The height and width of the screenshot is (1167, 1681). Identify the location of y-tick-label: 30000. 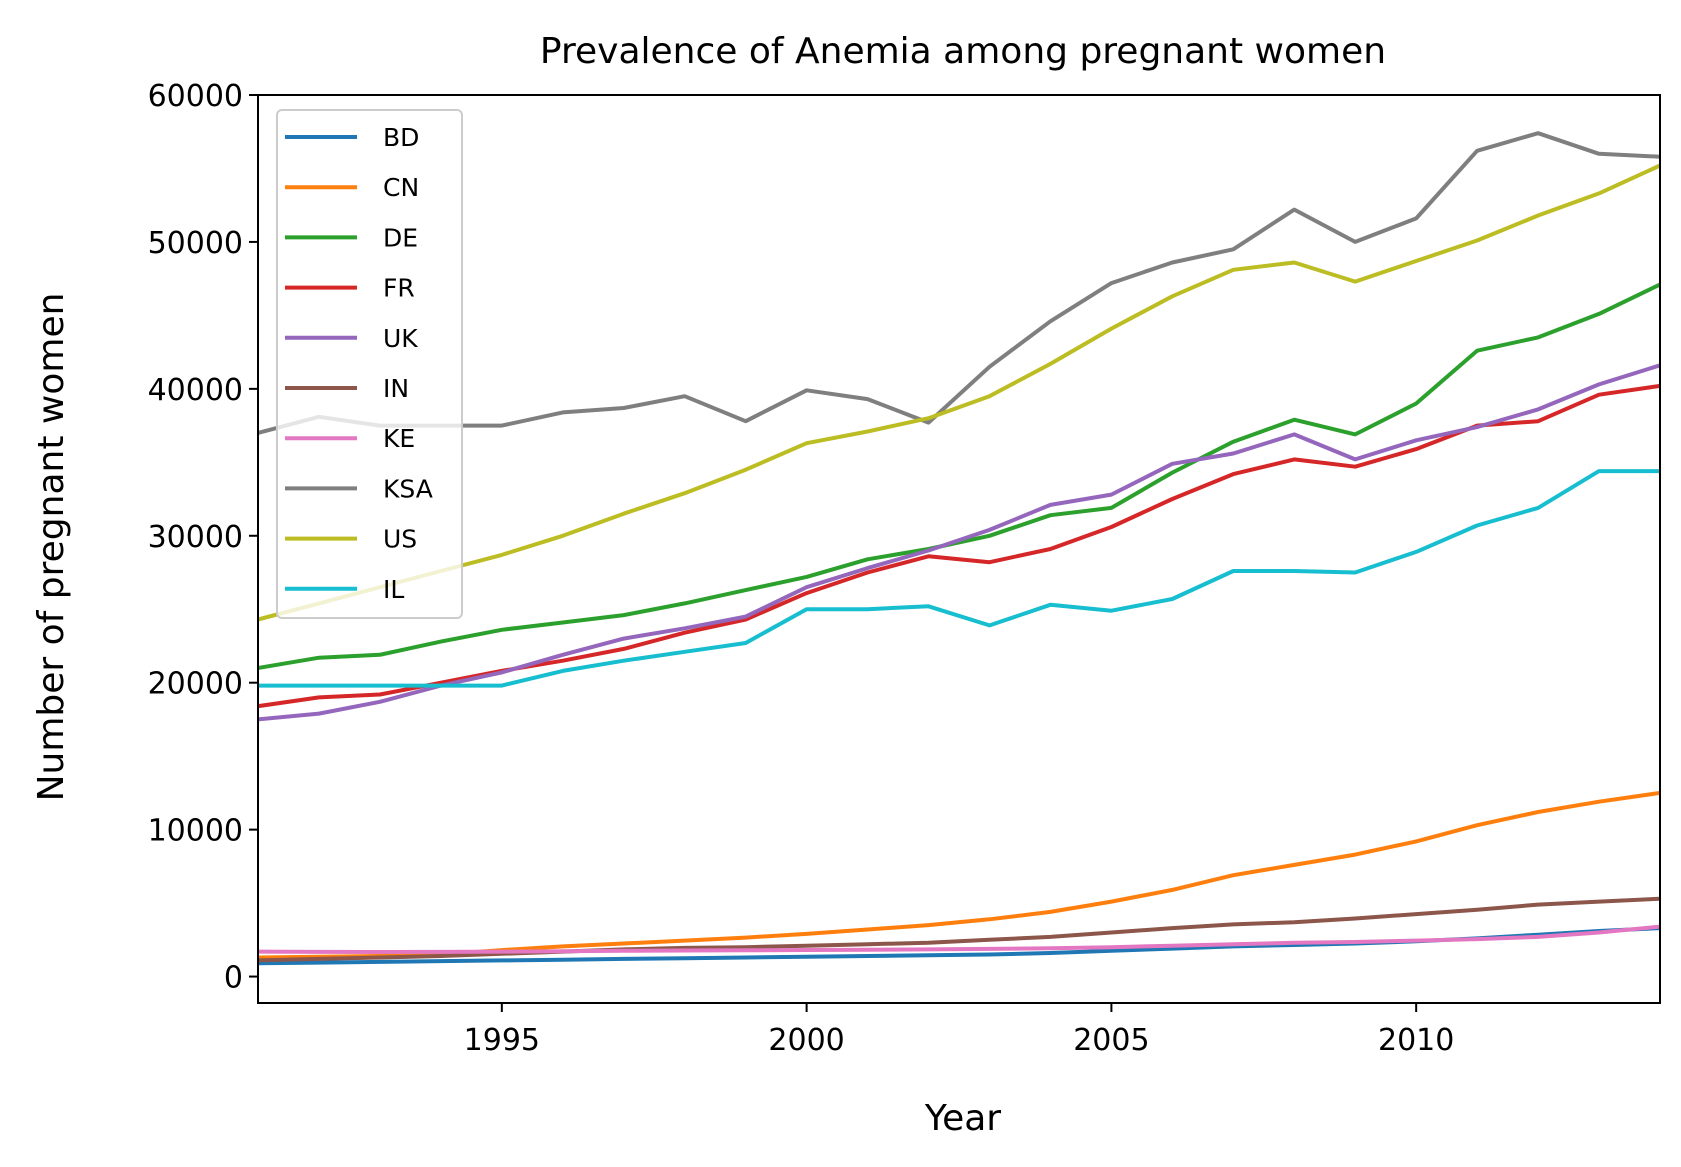
(195, 537).